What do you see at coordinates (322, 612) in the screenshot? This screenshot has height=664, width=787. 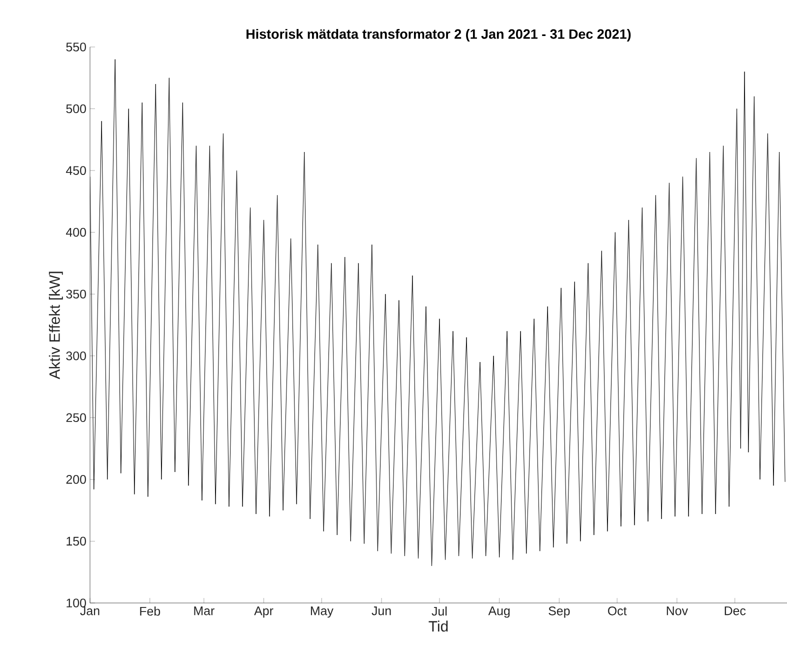 I see `x-tick-label: May` at bounding box center [322, 612].